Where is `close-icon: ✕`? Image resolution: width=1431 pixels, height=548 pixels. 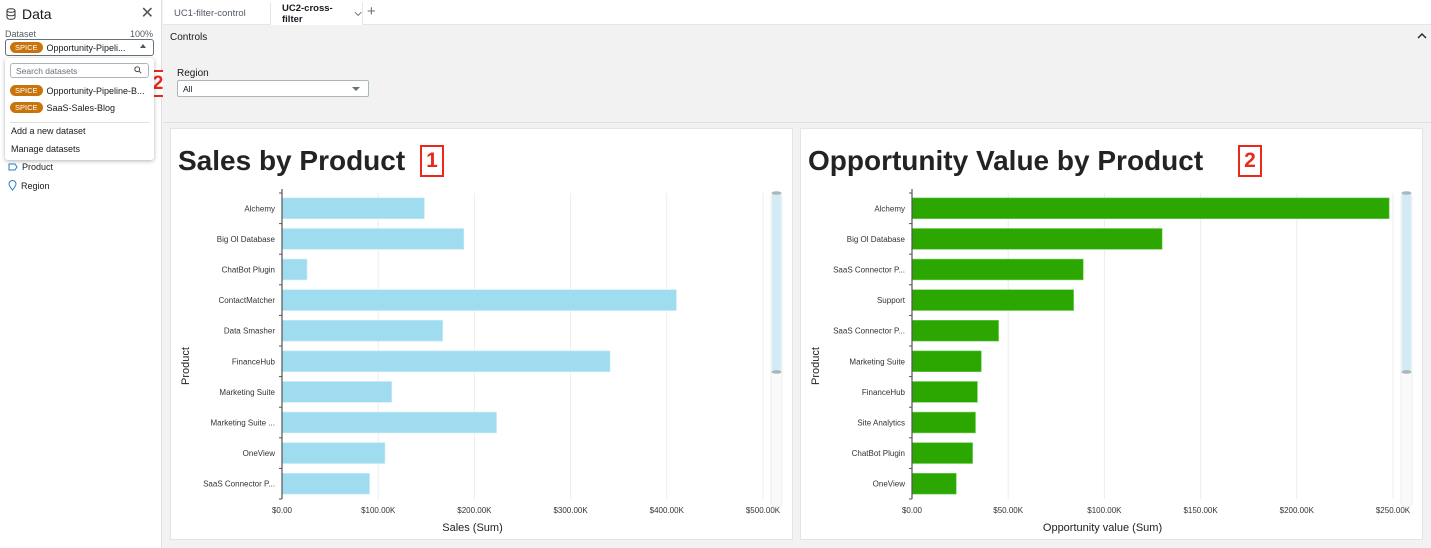
close-icon: ✕ is located at coordinates (147, 13).